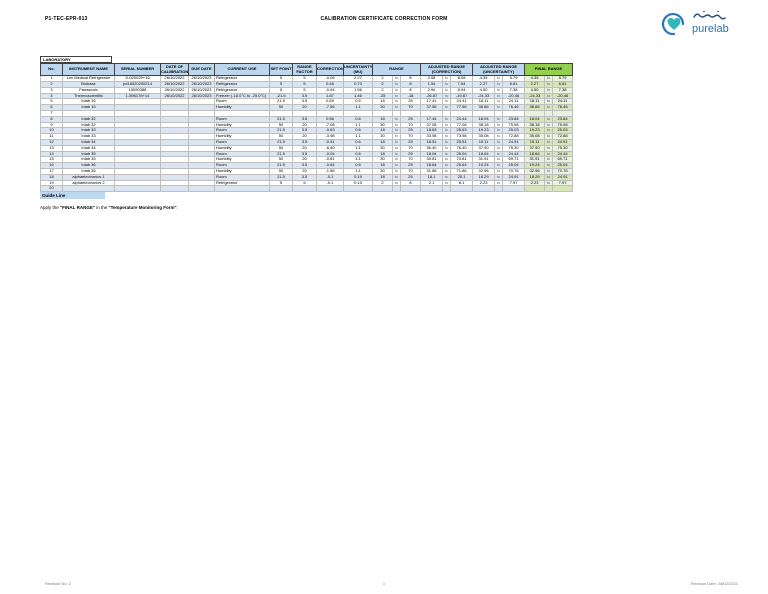 The width and height of the screenshot is (768, 594). I want to click on cell-adjusted-range-correction-high: 25.63, so click(462, 131).